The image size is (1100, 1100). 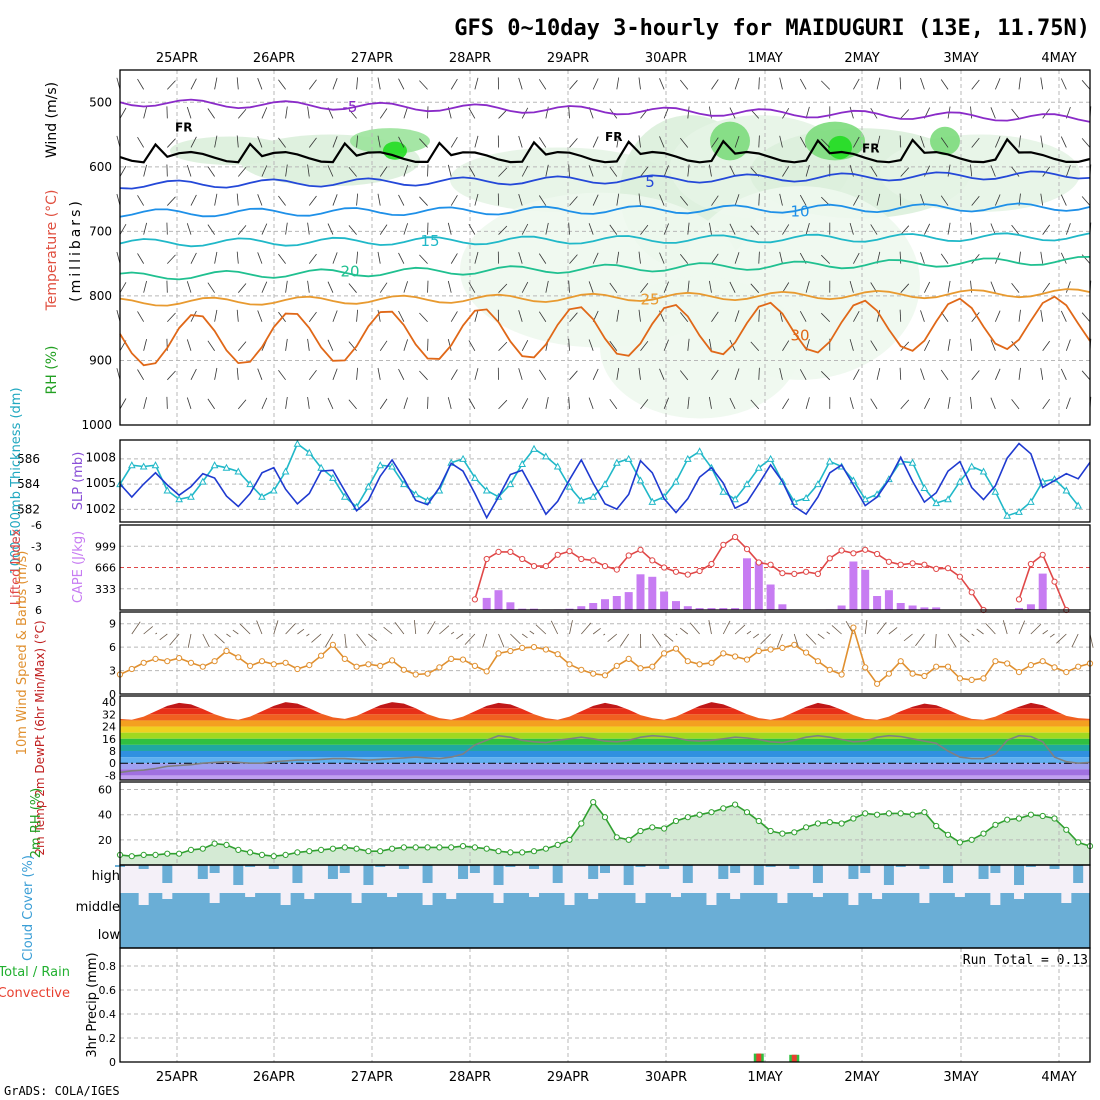 I want to click on date-tick-label: 3MAY, so click(x=960, y=1077).